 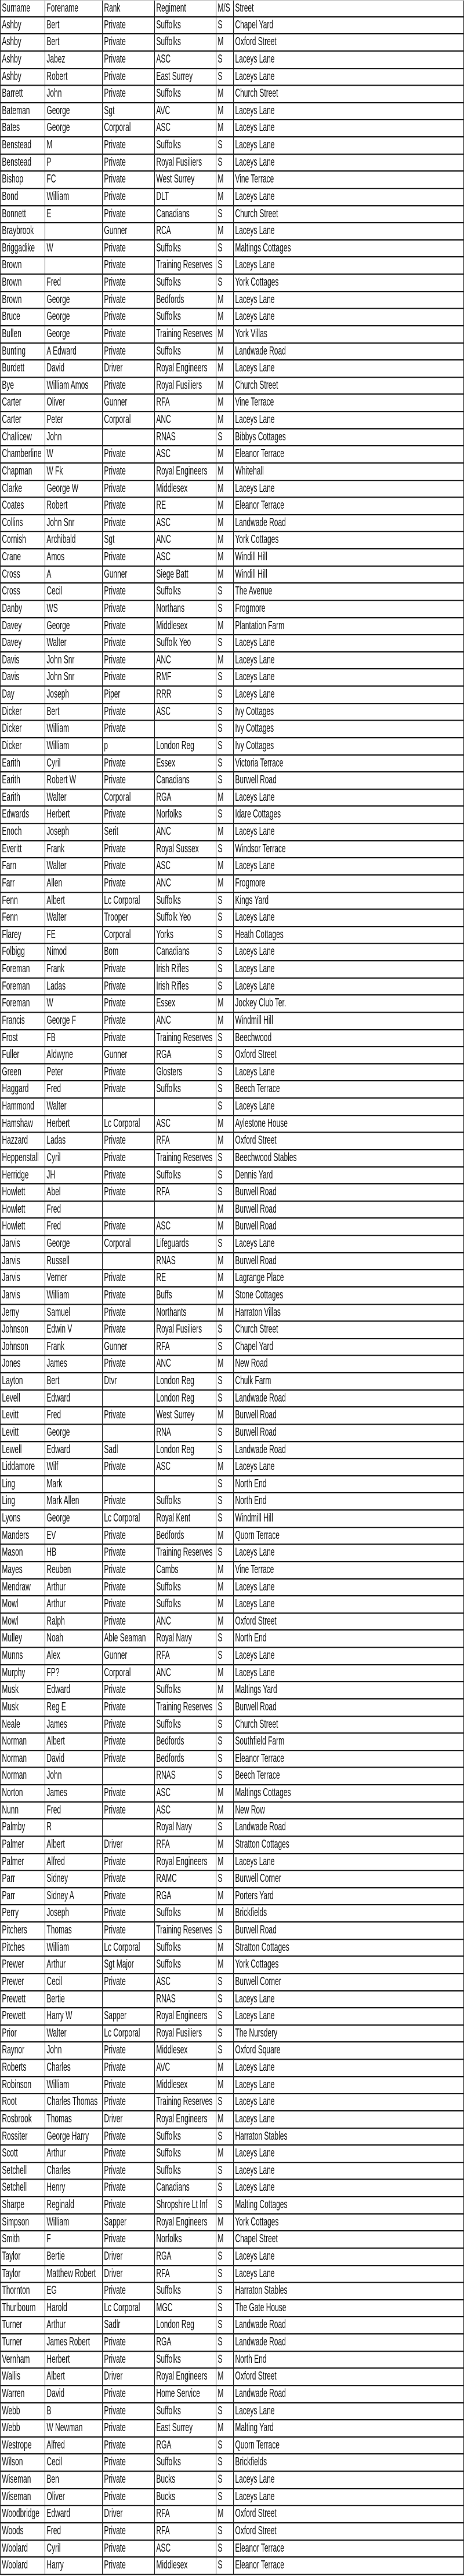 What do you see at coordinates (232, 317) in the screenshot?
I see `table-row: Bruce George Private Suffolks M Laceys Lane` at bounding box center [232, 317].